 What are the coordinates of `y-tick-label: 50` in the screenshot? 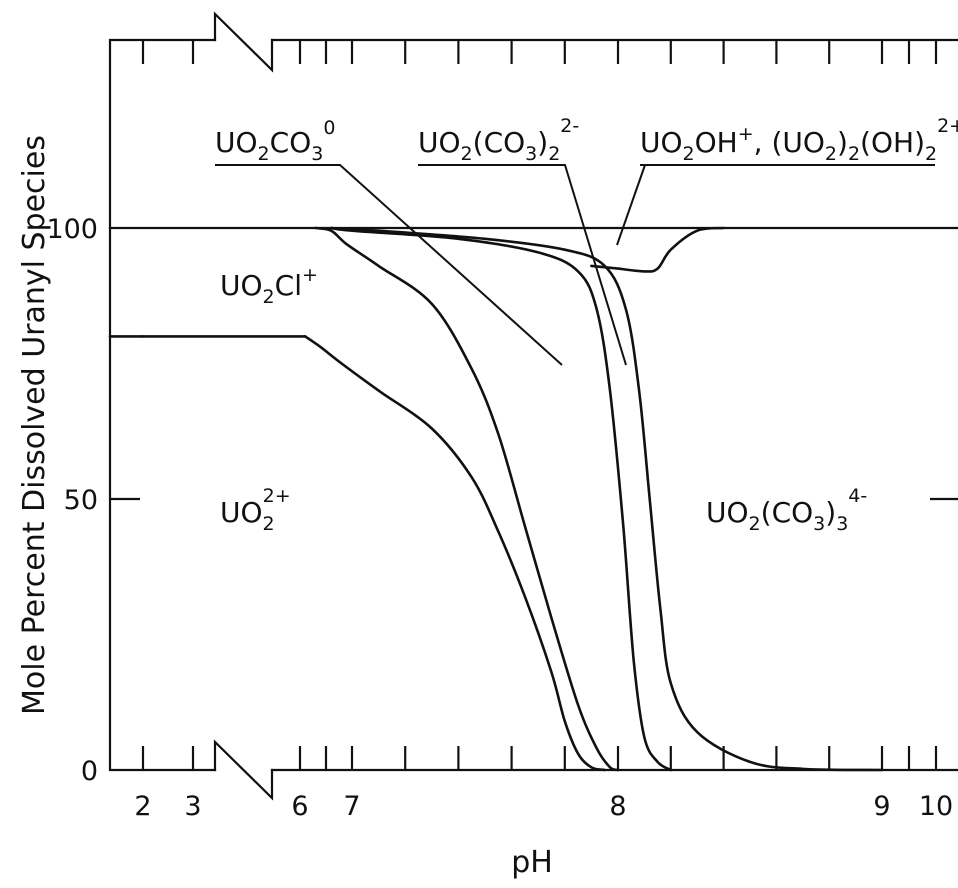 It's located at (81, 500).